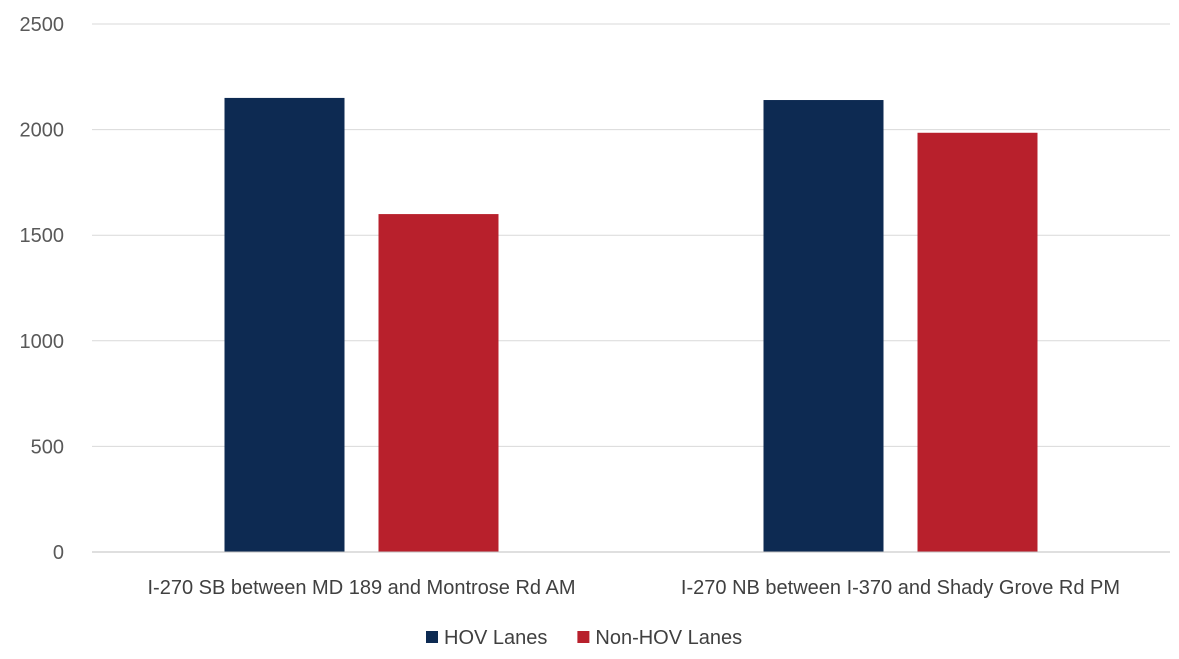  What do you see at coordinates (58, 553) in the screenshot?
I see `y-tick-label: 0` at bounding box center [58, 553].